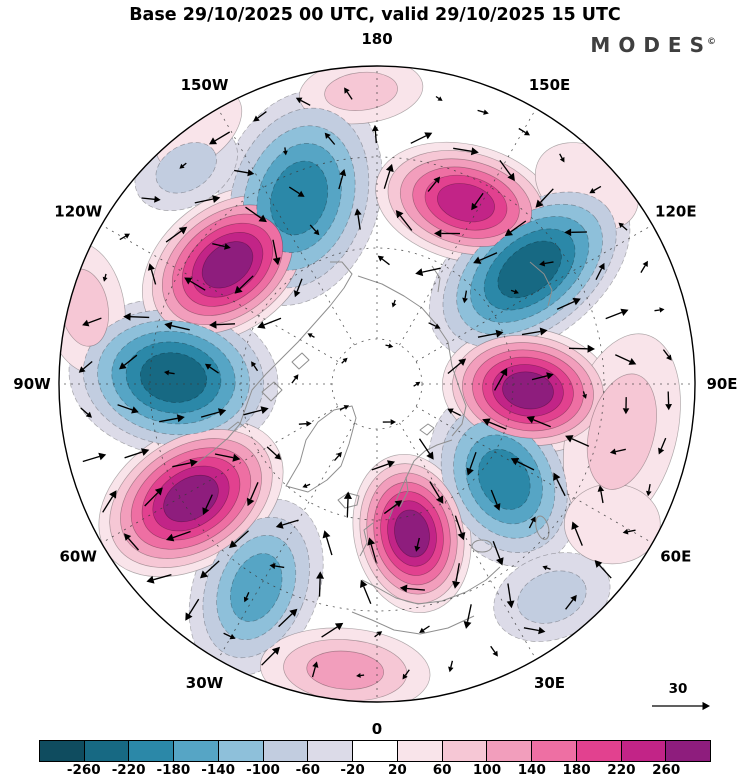  What do you see at coordinates (653, 45) in the screenshot?
I see `modes-logo: MODES©` at bounding box center [653, 45].